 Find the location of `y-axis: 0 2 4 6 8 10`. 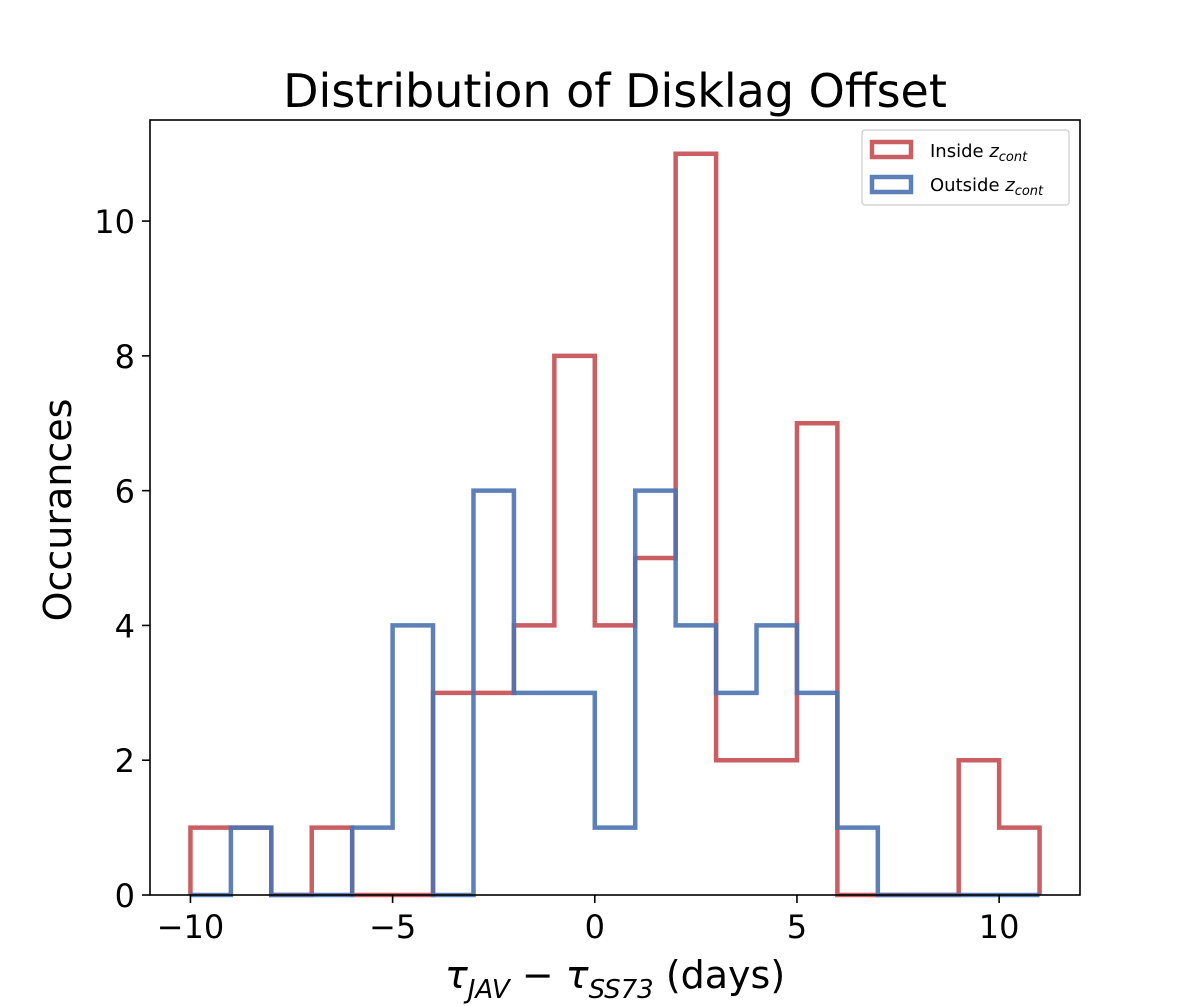

y-axis: 0 2 4 6 8 10 is located at coordinates (122, 559).